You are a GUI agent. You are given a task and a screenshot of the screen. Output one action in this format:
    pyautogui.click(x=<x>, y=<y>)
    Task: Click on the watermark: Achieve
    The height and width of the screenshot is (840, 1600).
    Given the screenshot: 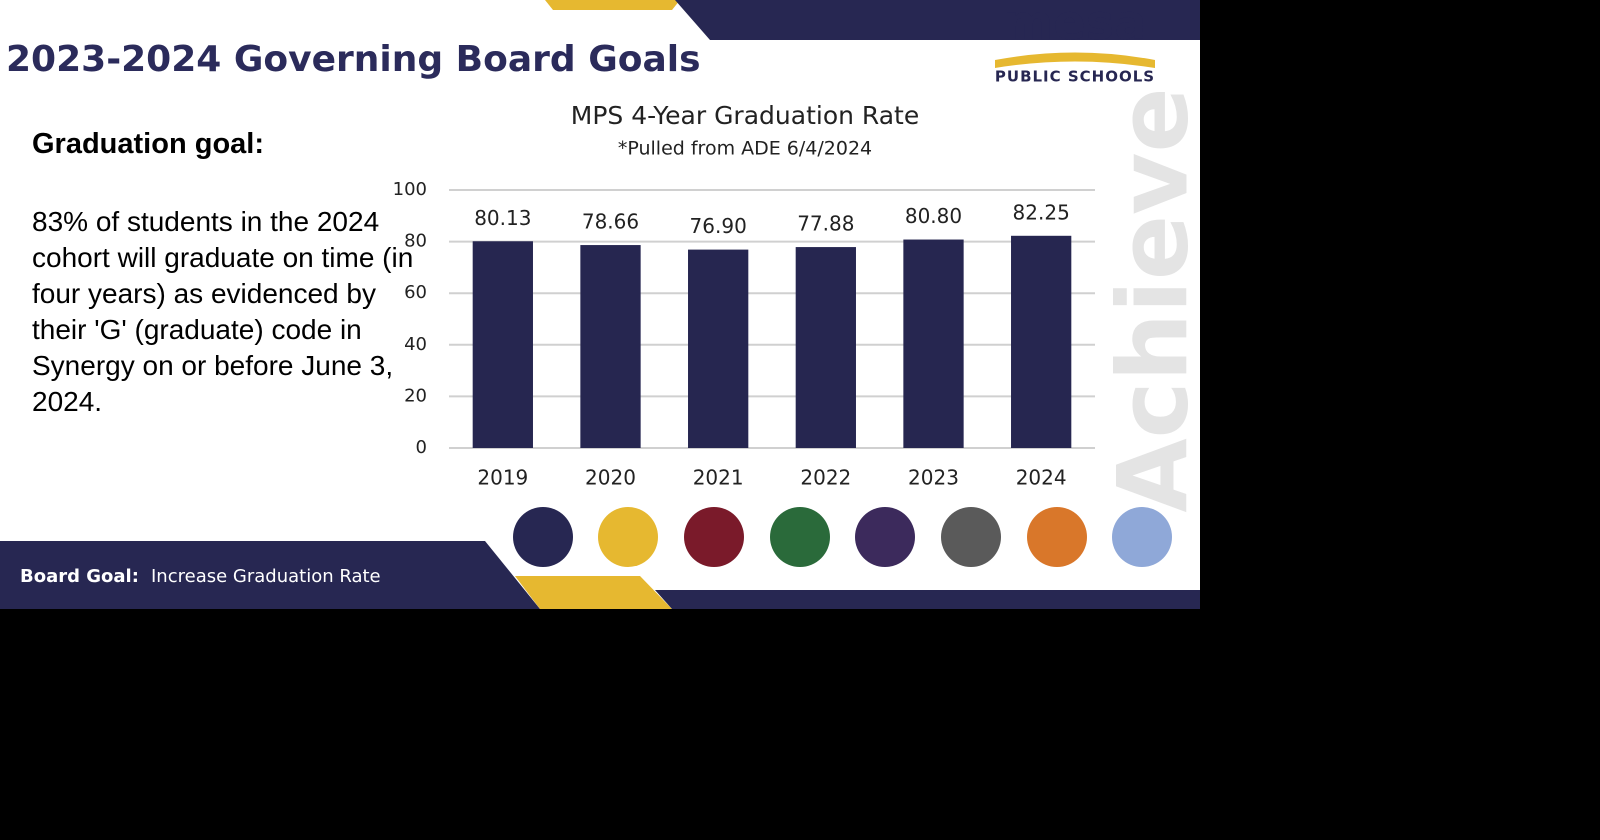 What is the action you would take?
    pyautogui.click(x=1153, y=299)
    